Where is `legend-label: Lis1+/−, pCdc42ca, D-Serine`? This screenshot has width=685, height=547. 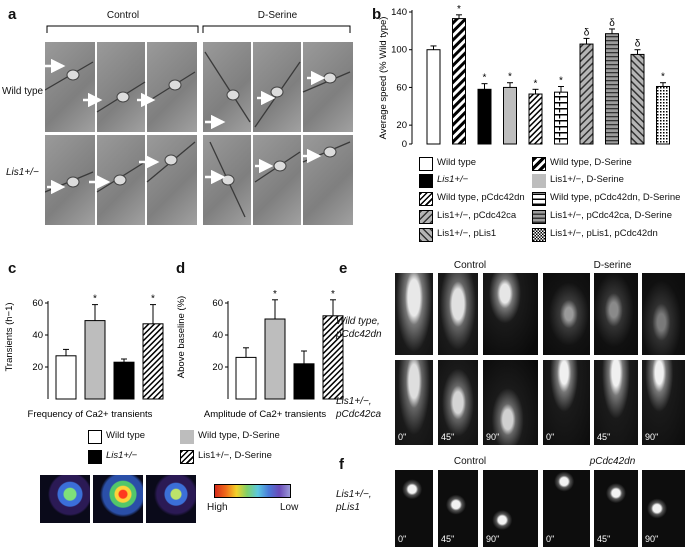 legend-label: Lis1+/−, pCdc42ca, D-Serine is located at coordinates (611, 215).